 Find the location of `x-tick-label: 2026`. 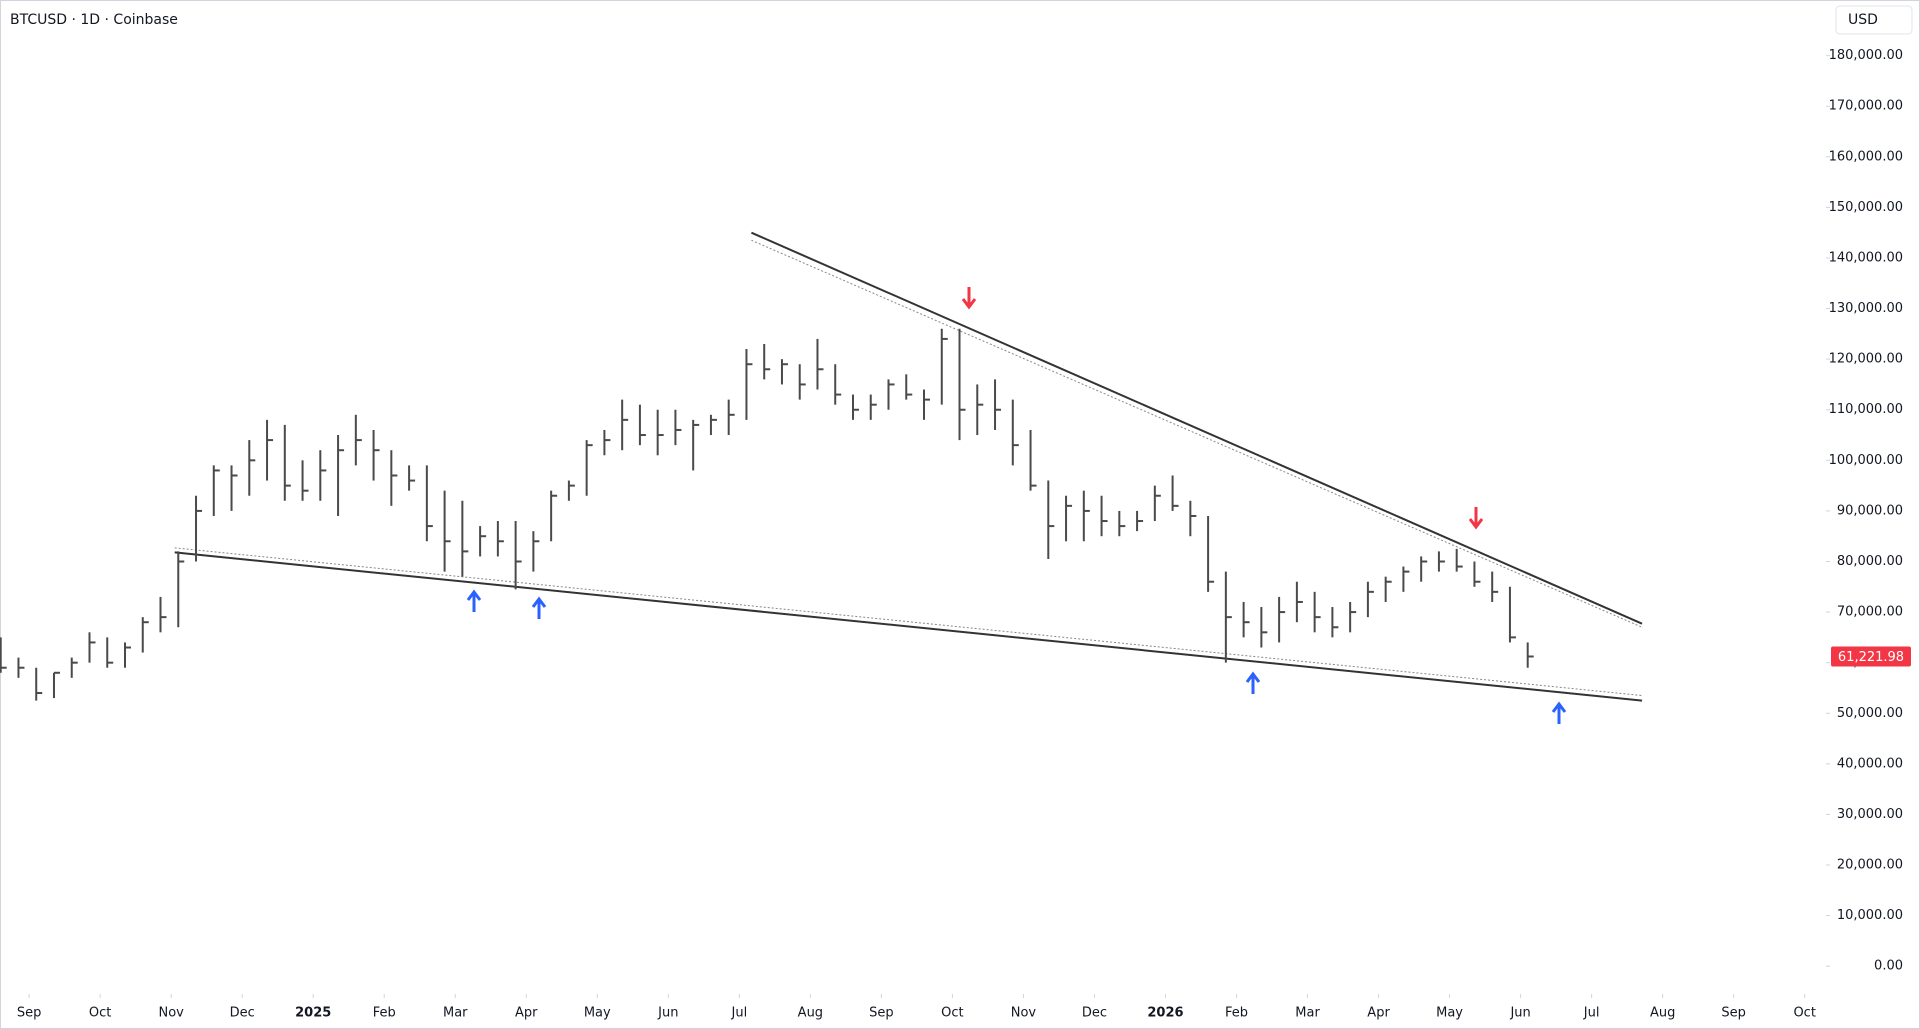

x-tick-label: 2026 is located at coordinates (1165, 1013).